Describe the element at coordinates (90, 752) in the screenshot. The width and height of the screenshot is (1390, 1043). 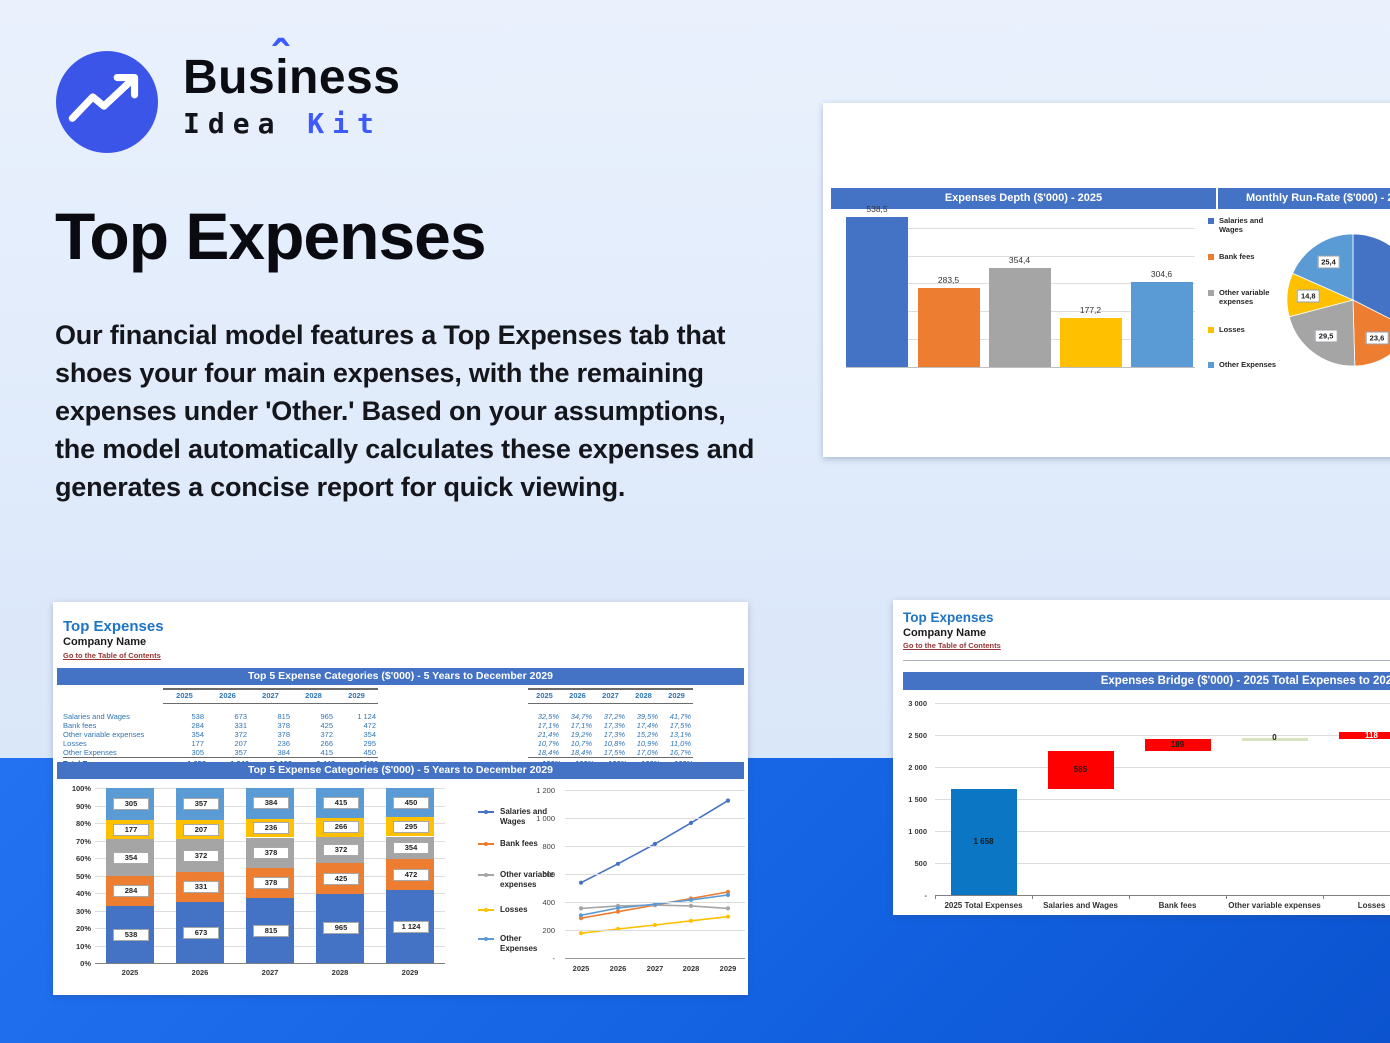
I see `row-label: Other Expenses` at that location.